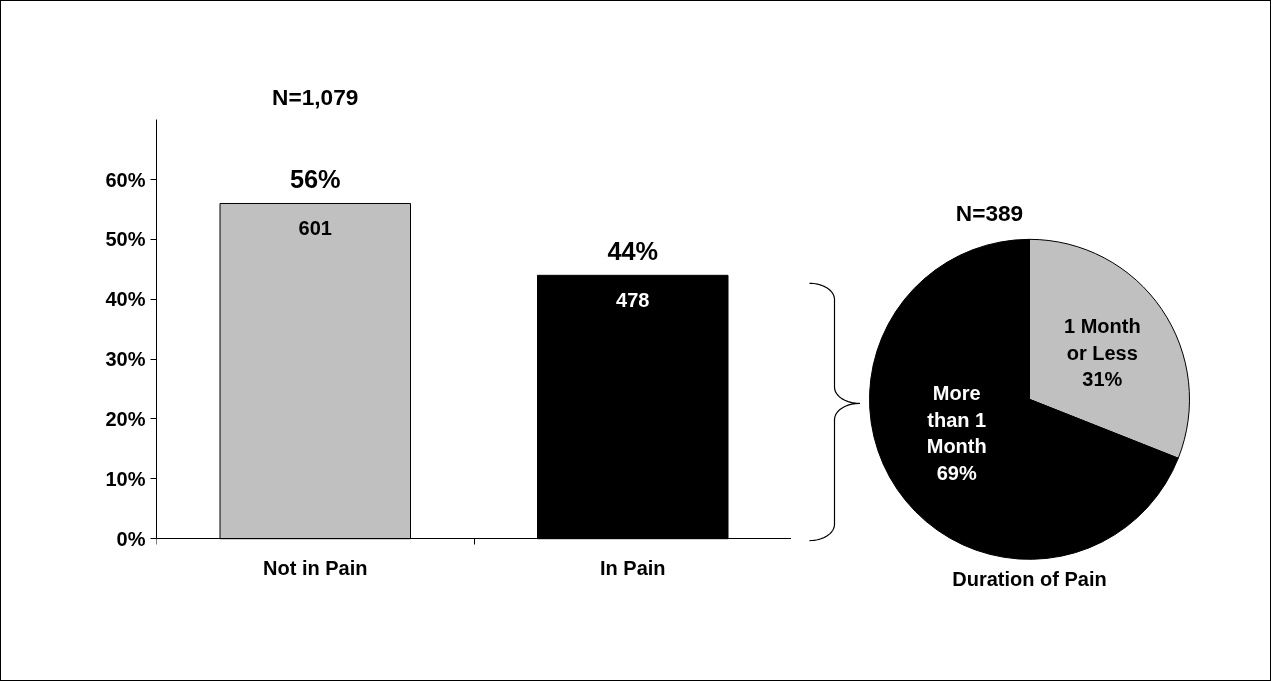  I want to click on y-tick-label: 50%, so click(125, 239).